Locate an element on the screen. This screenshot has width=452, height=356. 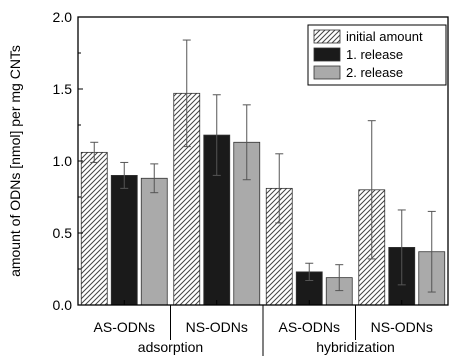
legend-label: 2. release is located at coordinates (374, 72).